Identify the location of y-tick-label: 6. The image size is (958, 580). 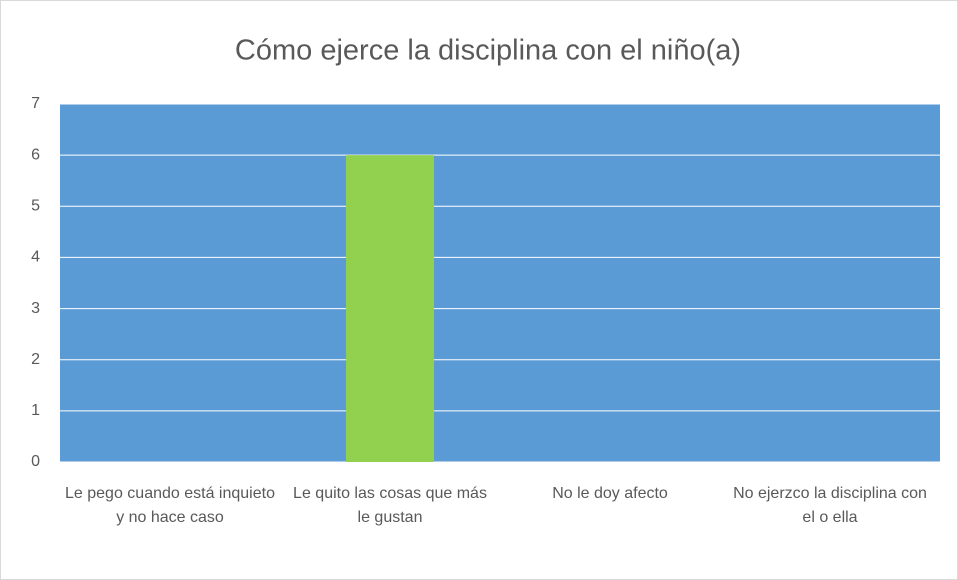
(35, 154).